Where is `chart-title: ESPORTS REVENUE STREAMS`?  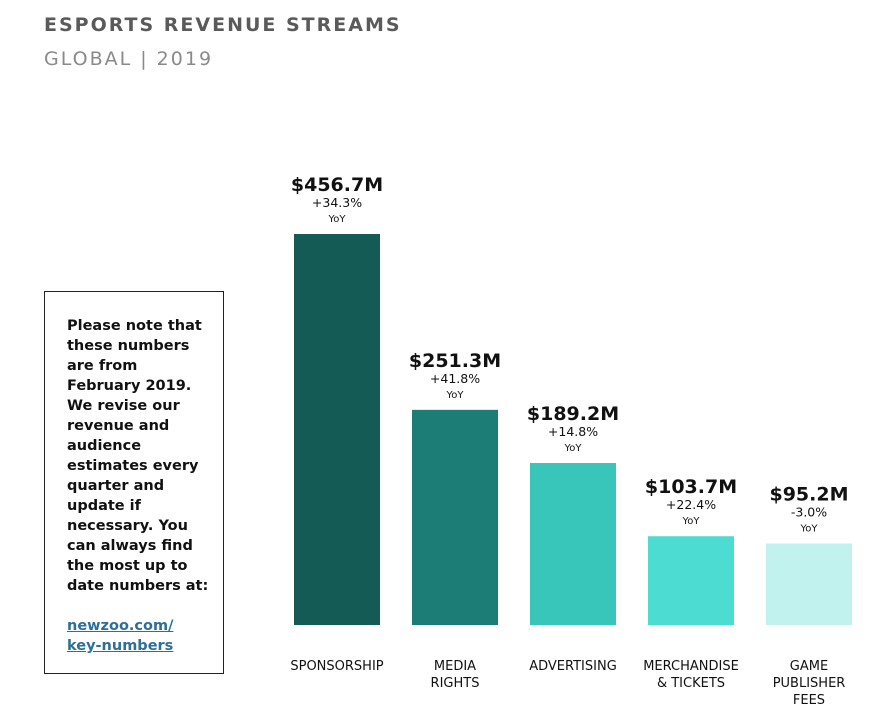
chart-title: ESPORTS REVENUE STREAMS is located at coordinates (223, 25).